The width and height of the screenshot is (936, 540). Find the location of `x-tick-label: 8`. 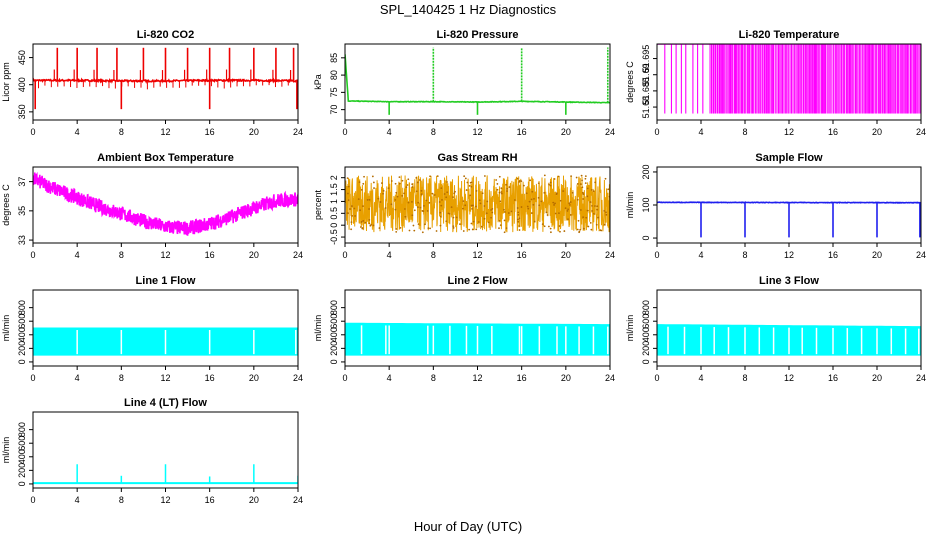

x-tick-label: 8 is located at coordinates (433, 255).